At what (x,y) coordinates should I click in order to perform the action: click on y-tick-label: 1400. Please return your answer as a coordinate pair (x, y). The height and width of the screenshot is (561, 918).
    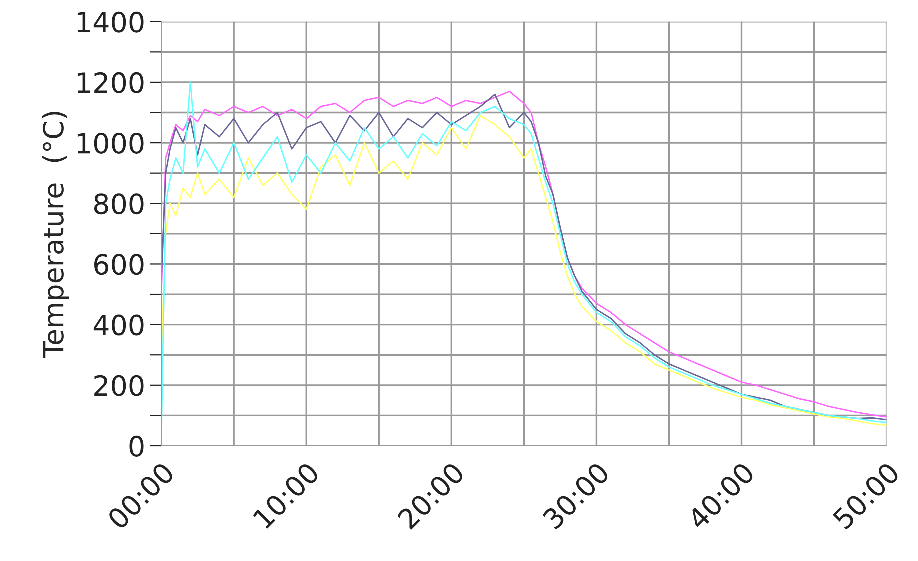
    Looking at the image, I should click on (111, 22).